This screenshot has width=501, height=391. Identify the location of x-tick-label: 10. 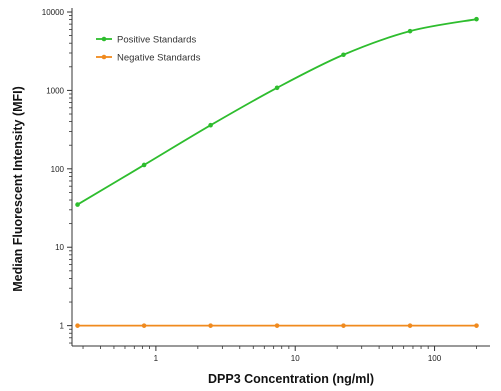
(295, 358).